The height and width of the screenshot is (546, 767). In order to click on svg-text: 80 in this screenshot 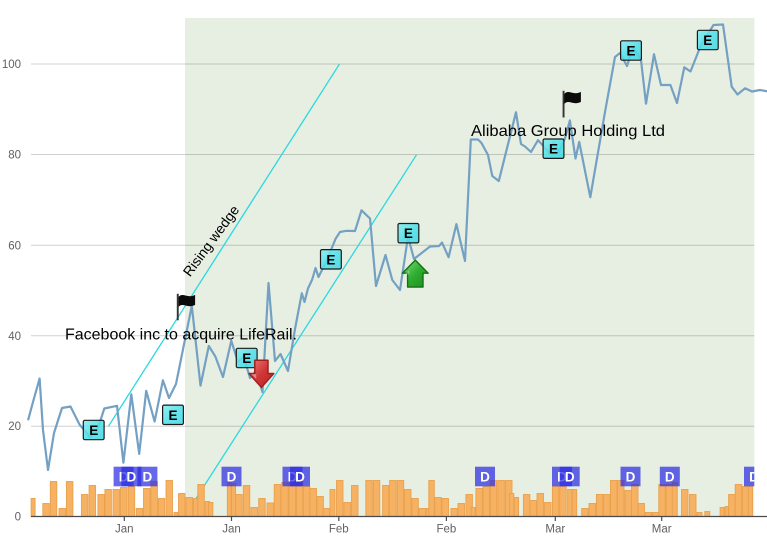, I will do `click(14, 156)`.